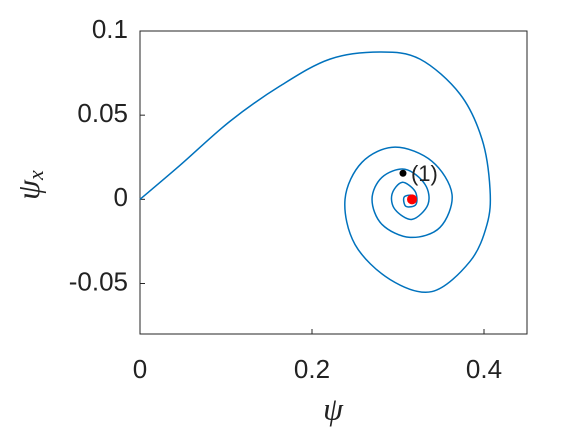 Image resolution: width=584 pixels, height=438 pixels. I want to click on y-tick-label: 0, so click(121, 197).